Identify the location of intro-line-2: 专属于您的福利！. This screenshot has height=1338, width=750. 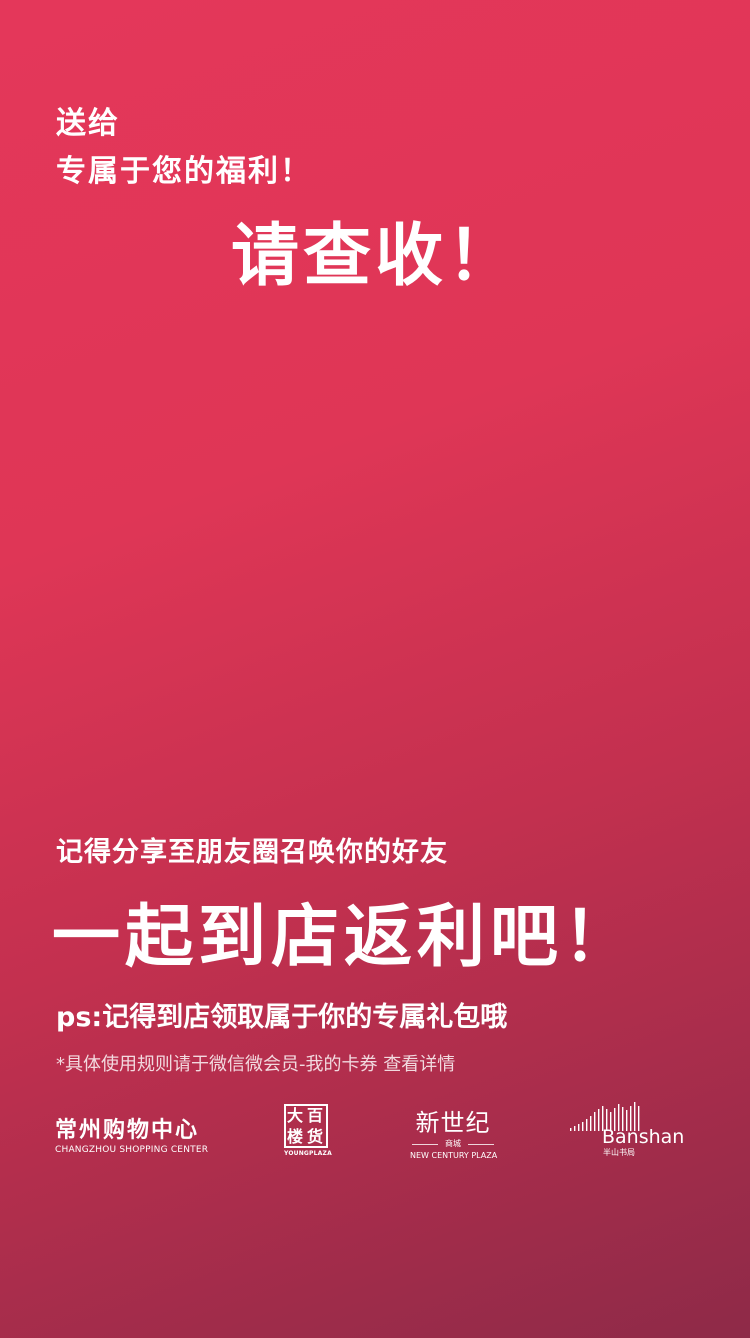
(184, 171).